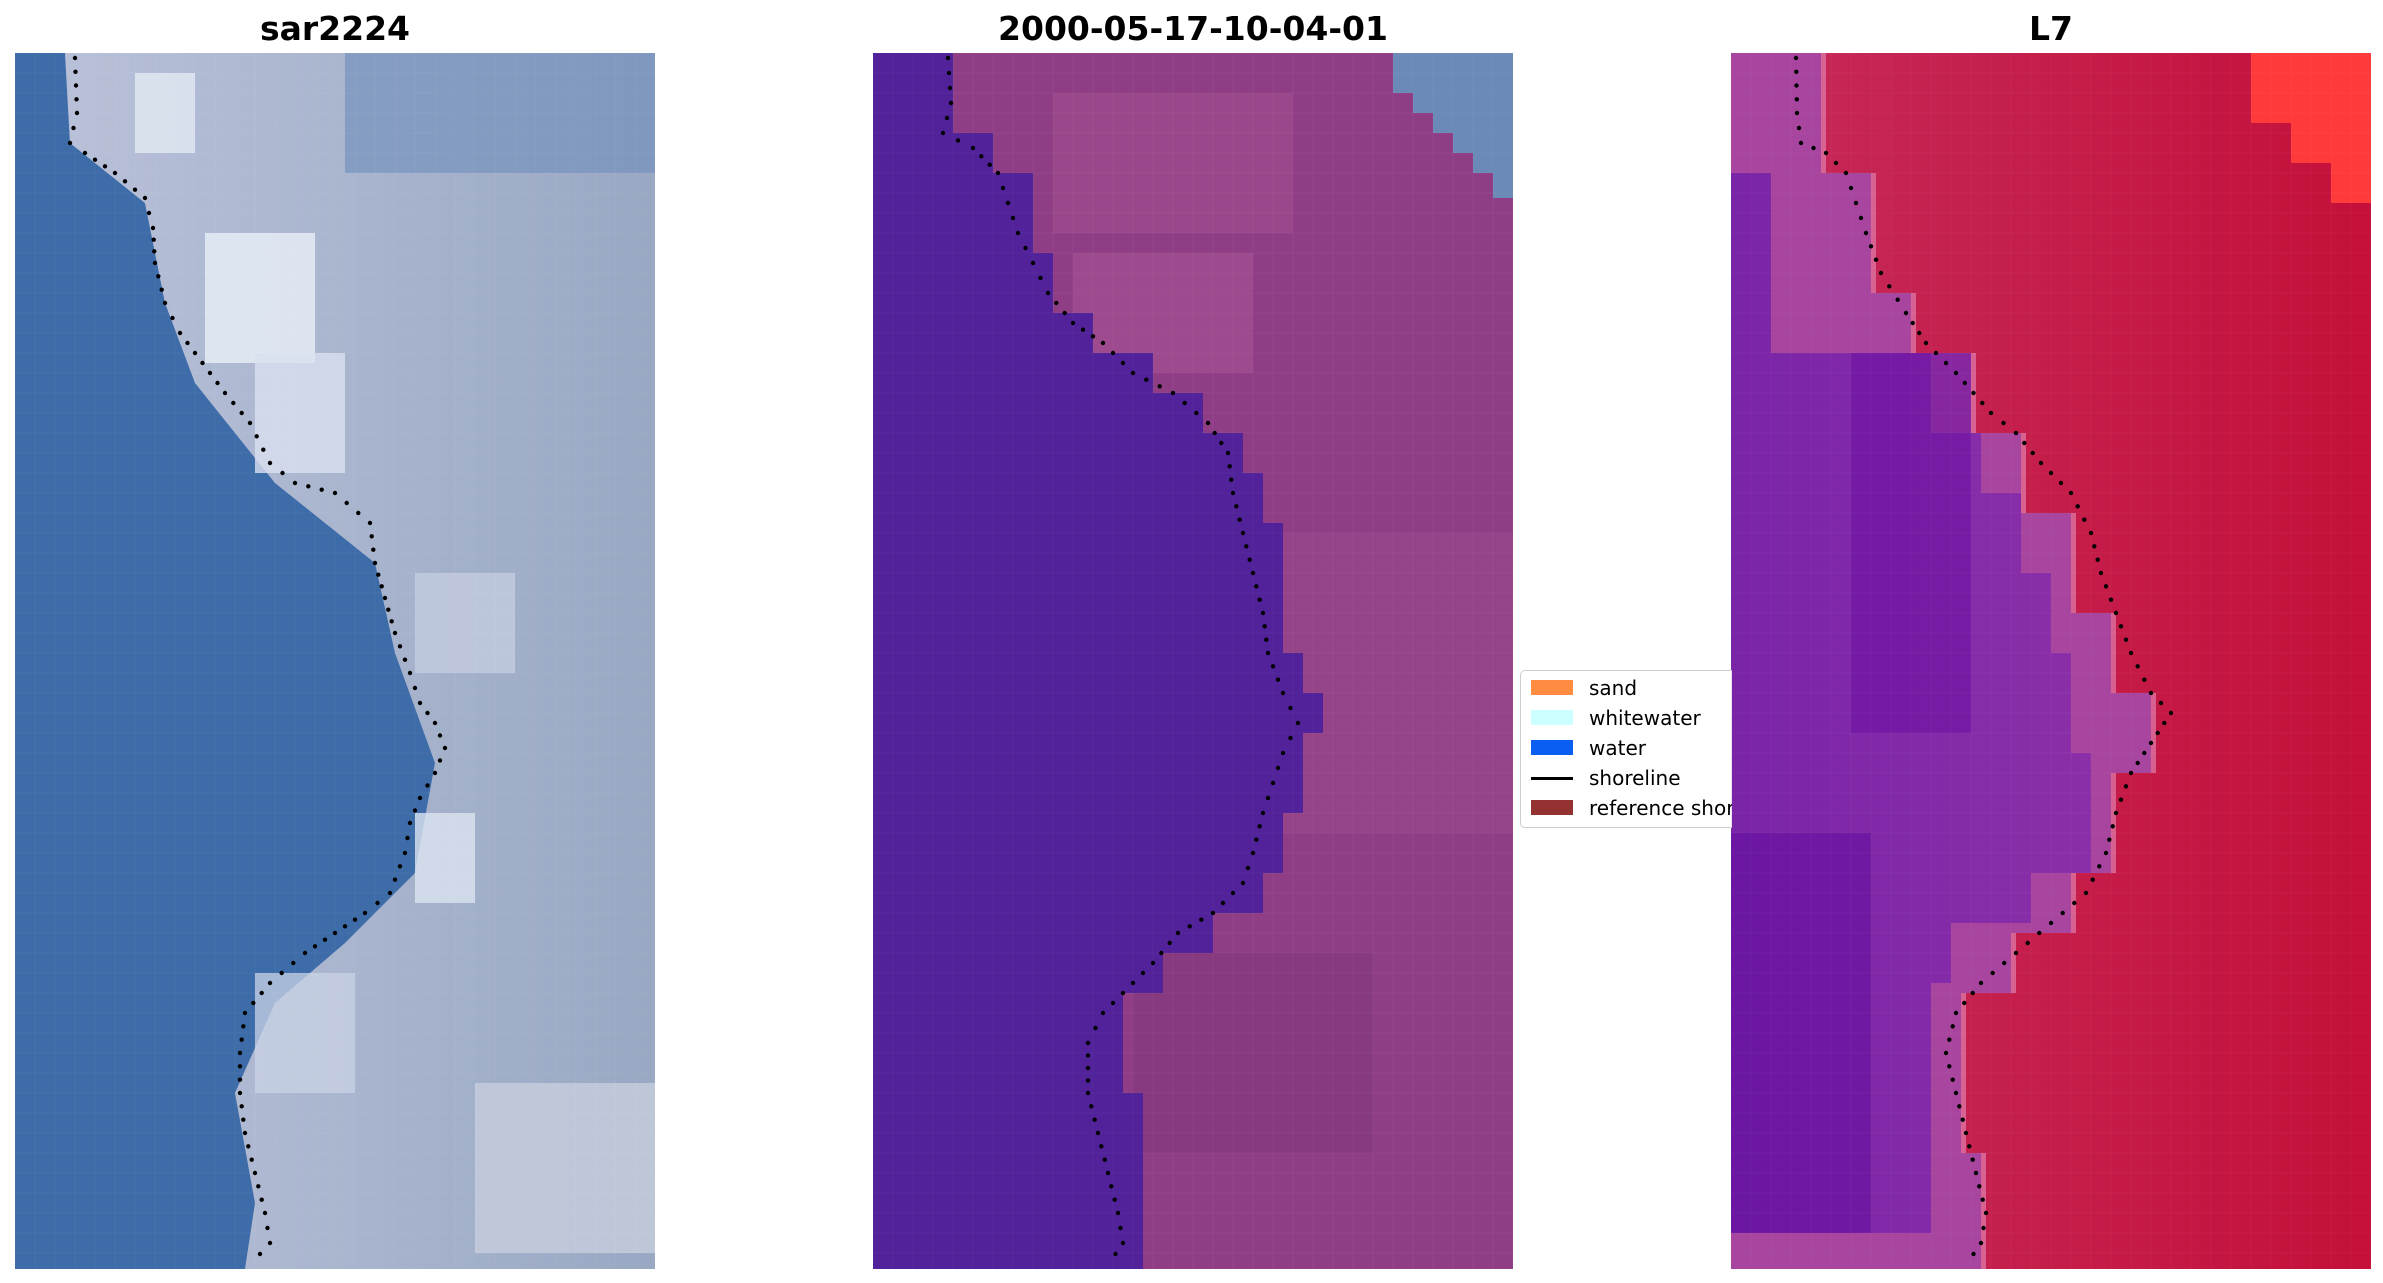 The image size is (2383, 1283). Describe the element at coordinates (1552, 807) in the screenshot. I see `reference-shoreline-swatch` at that location.